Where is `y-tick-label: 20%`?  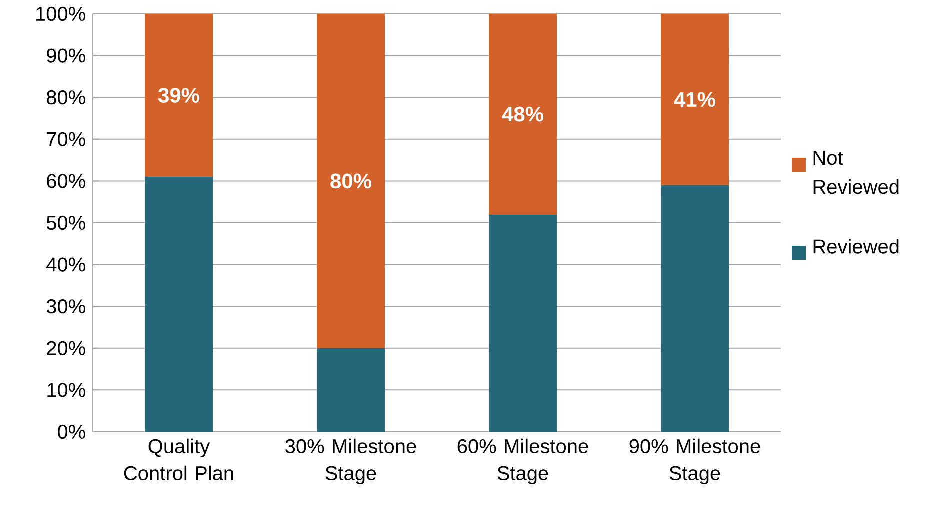 y-tick-label: 20% is located at coordinates (66, 348).